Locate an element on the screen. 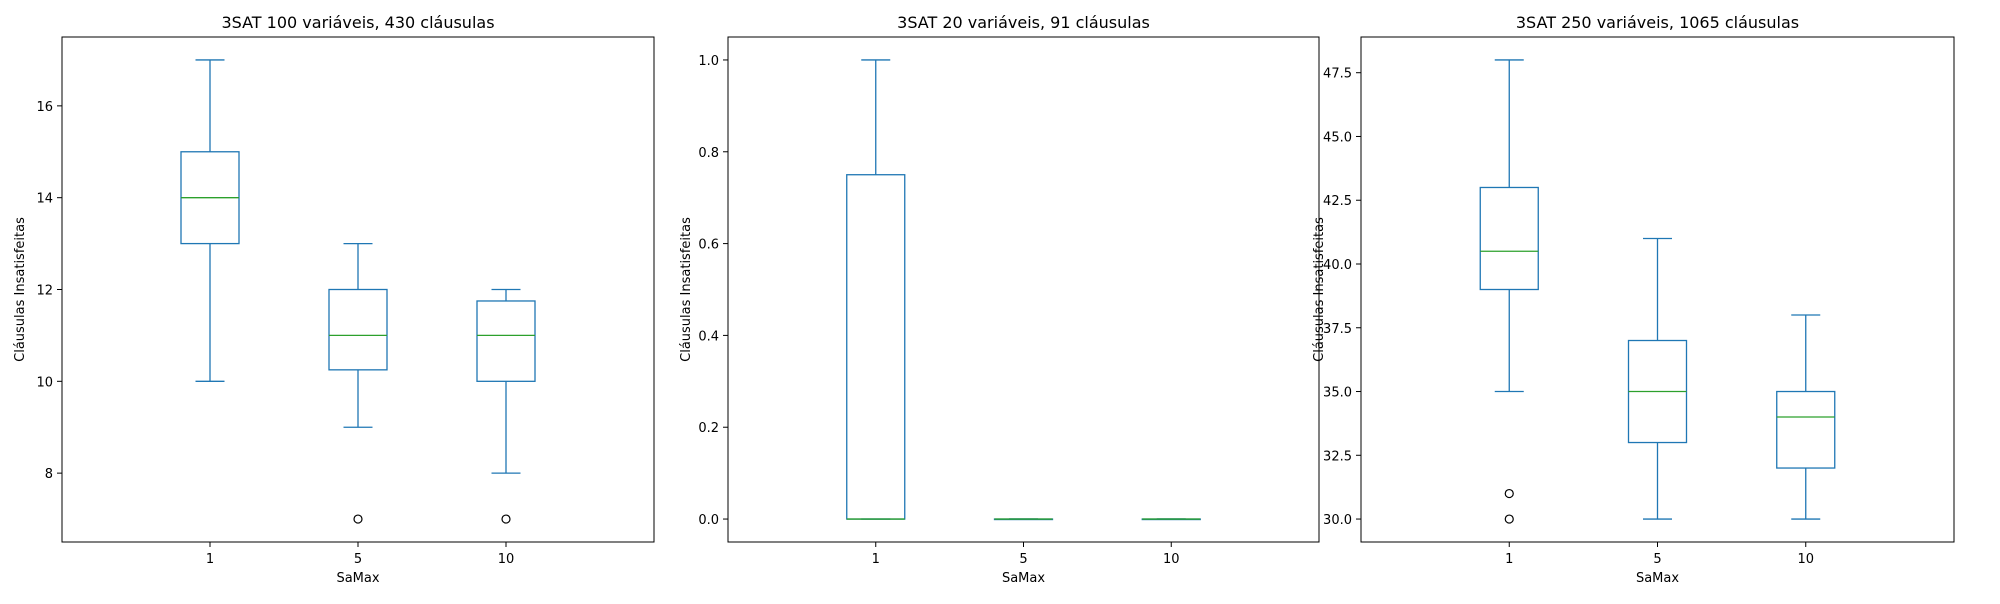 This screenshot has height=604, width=2000. chart-title: 3SAT 100 variáveis, 430 cláusulas is located at coordinates (357, 22).